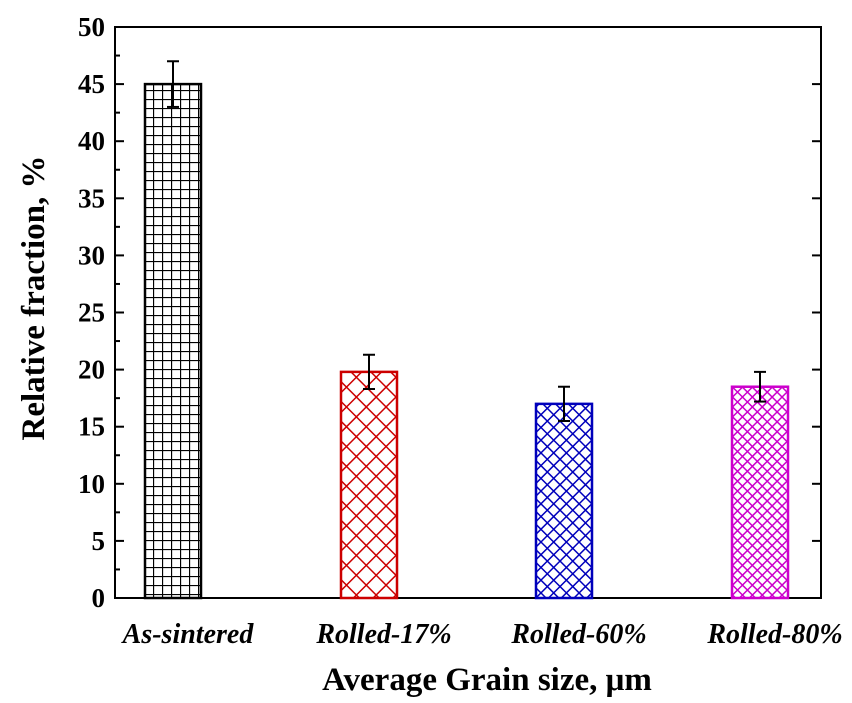 The height and width of the screenshot is (703, 852). What do you see at coordinates (91, 198) in the screenshot?
I see `y-tick-label: 35` at bounding box center [91, 198].